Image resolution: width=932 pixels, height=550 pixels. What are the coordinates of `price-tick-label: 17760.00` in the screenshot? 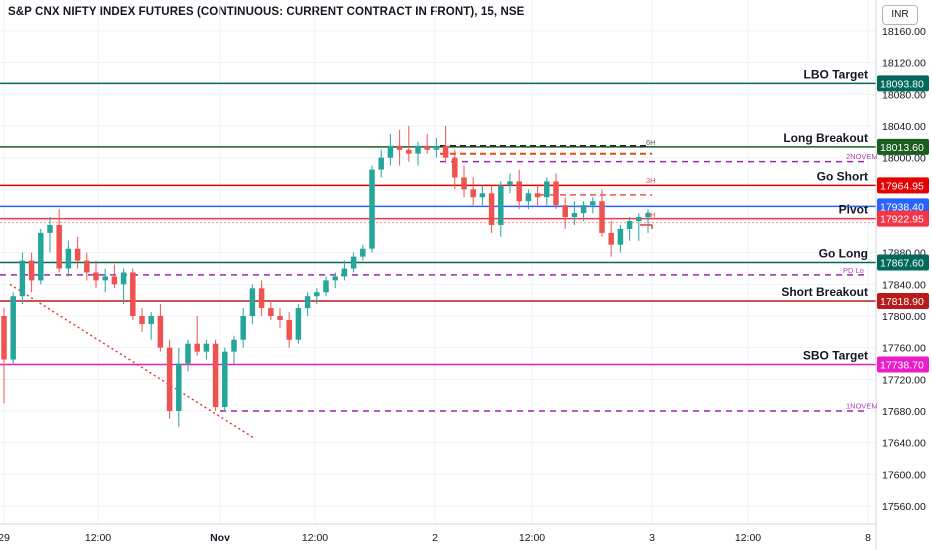 It's located at (904, 349).